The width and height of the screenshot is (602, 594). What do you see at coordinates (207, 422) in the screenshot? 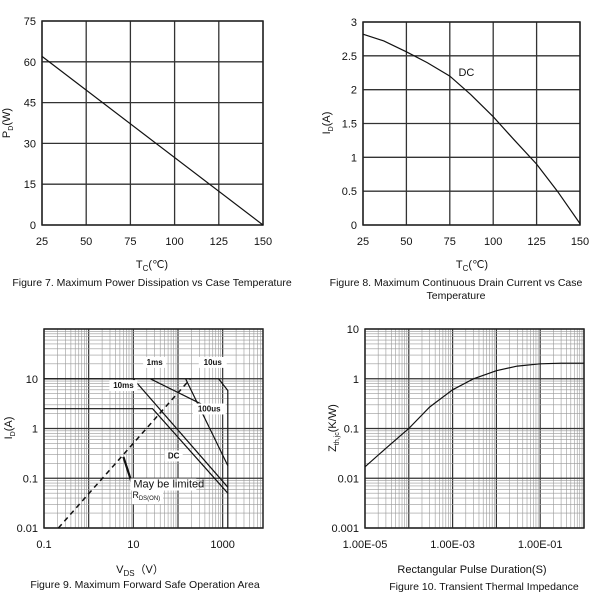
I see `series-line-100us` at bounding box center [207, 422].